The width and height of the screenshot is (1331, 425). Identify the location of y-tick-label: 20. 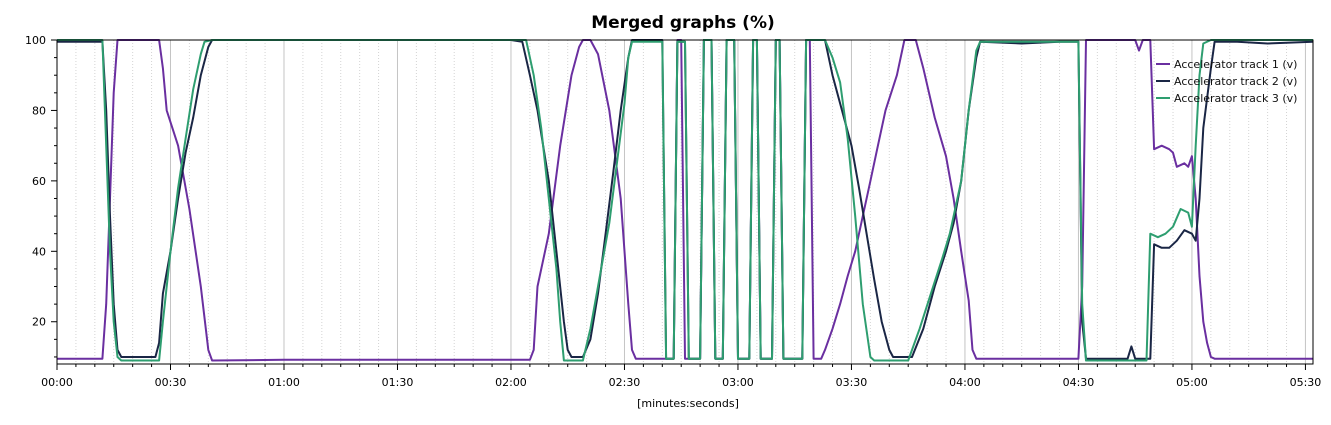
(39, 322).